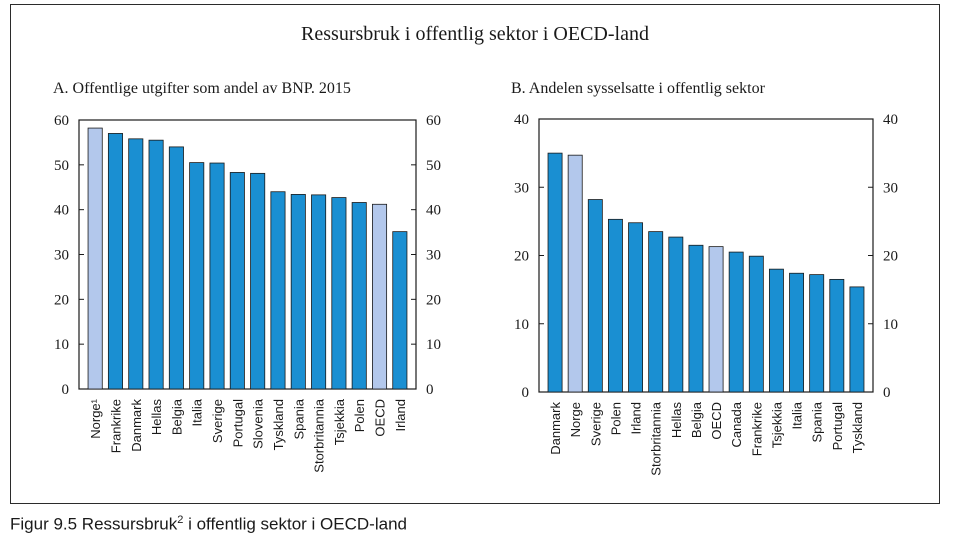 Image resolution: width=960 pixels, height=548 pixels. What do you see at coordinates (433, 345) in the screenshot?
I see `chart-a-ytick-right-label: 10` at bounding box center [433, 345].